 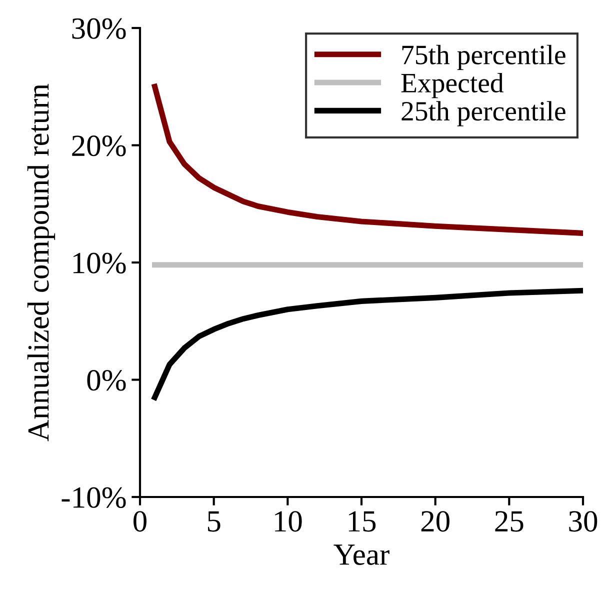 What do you see at coordinates (484, 113) in the screenshot?
I see `legend-label: 25th percentile` at bounding box center [484, 113].